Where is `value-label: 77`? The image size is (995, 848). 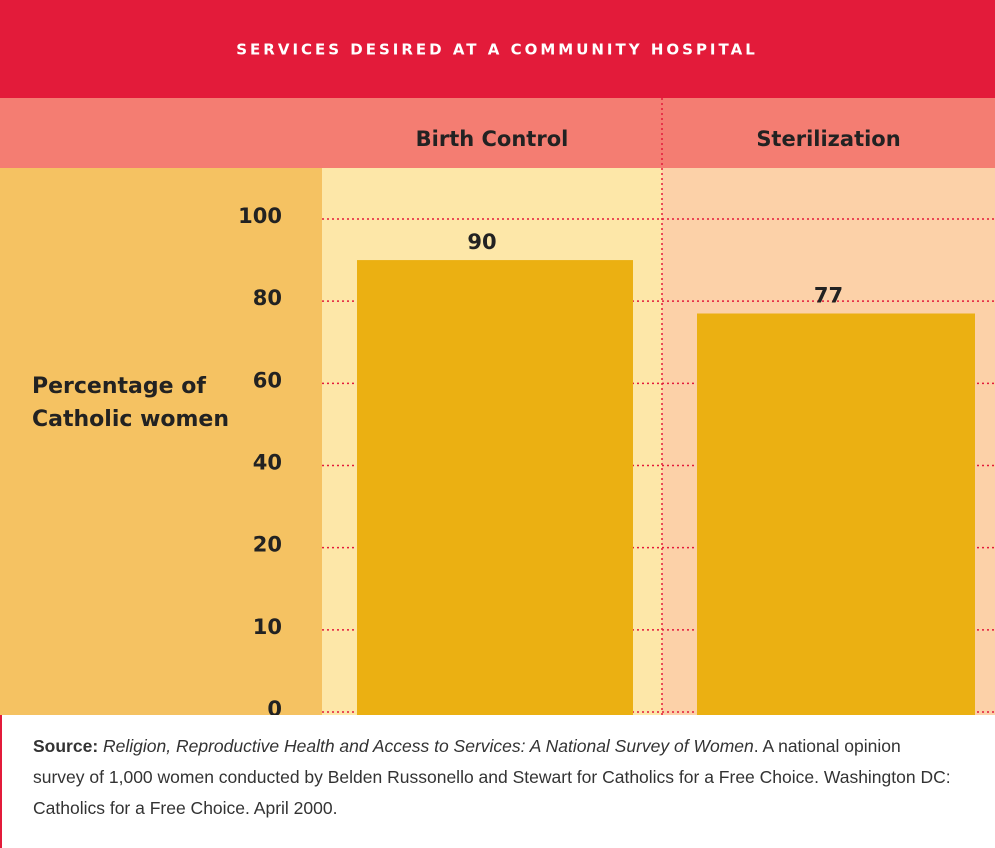
value-label: 77 is located at coordinates (828, 295).